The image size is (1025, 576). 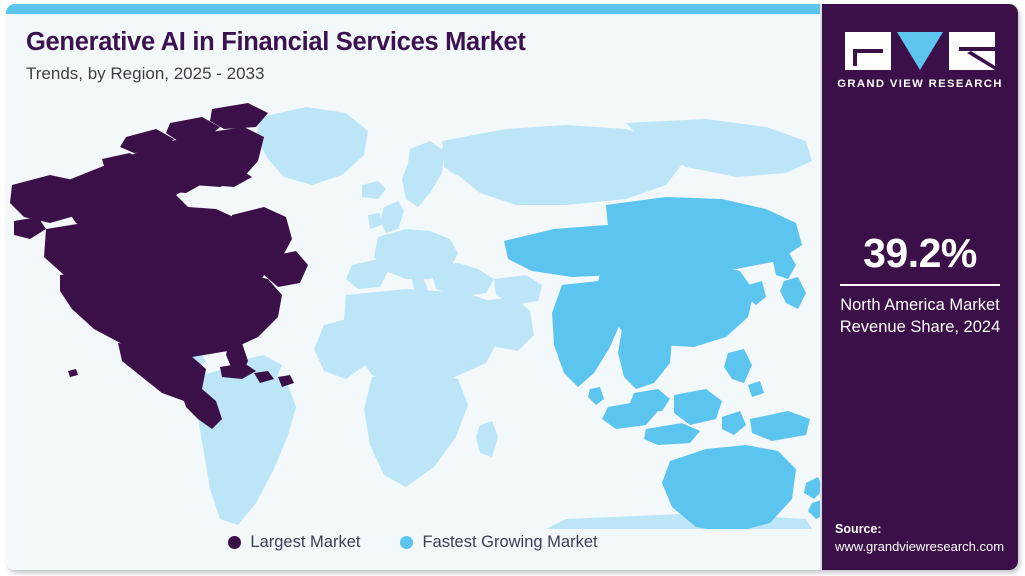 I want to click on top-accent-bar, so click(x=413, y=9).